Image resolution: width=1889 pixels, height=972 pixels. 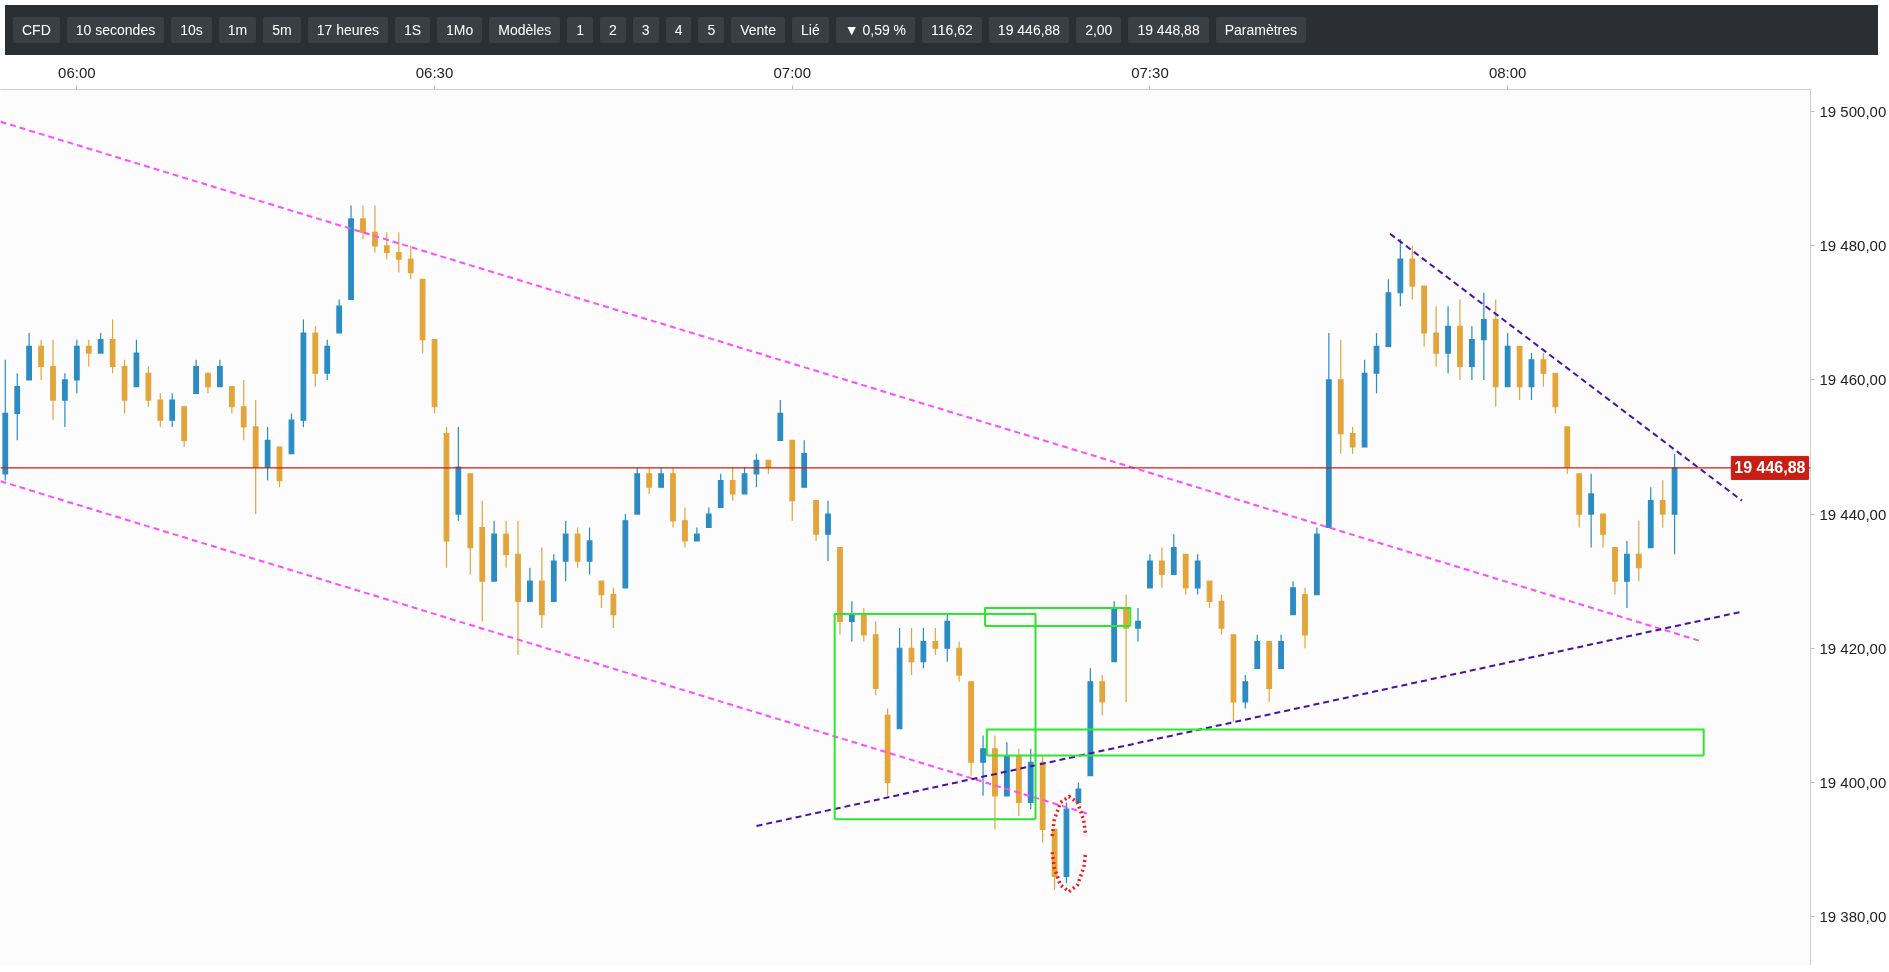 What do you see at coordinates (875, 30) in the screenshot?
I see `text: ▼ 0,59 %` at bounding box center [875, 30].